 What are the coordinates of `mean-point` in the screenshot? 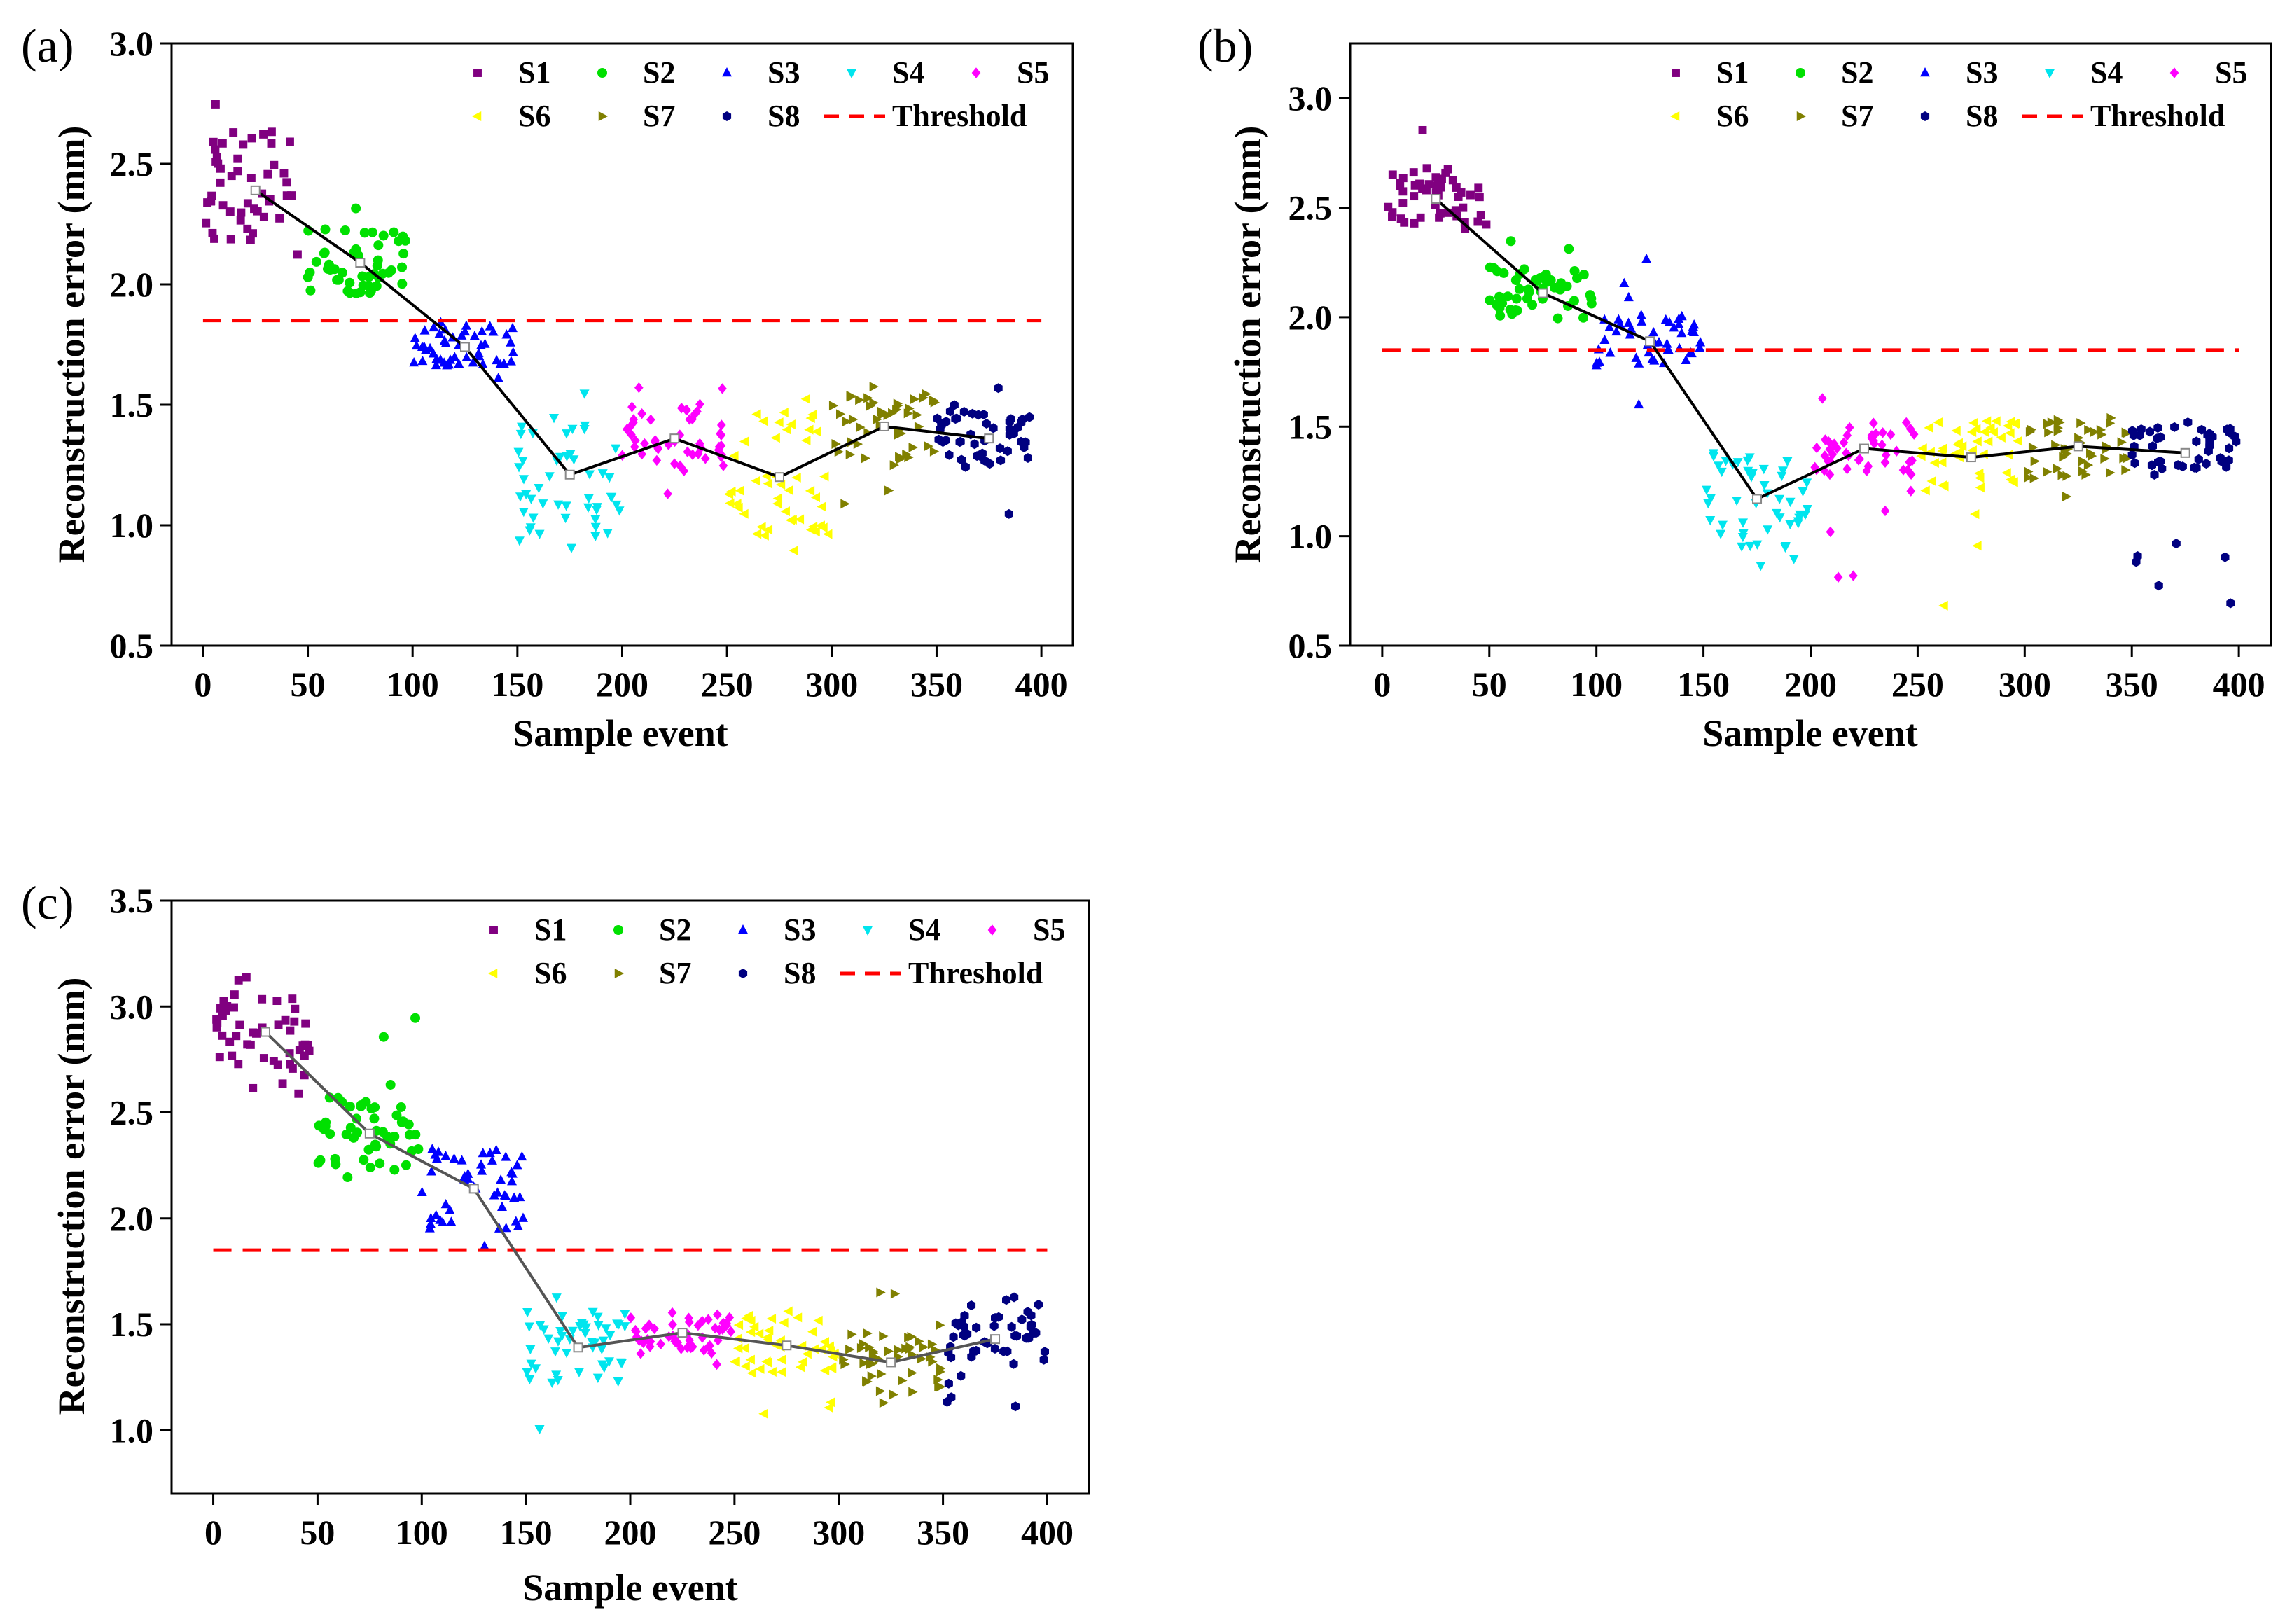 It's located at (682, 1333).